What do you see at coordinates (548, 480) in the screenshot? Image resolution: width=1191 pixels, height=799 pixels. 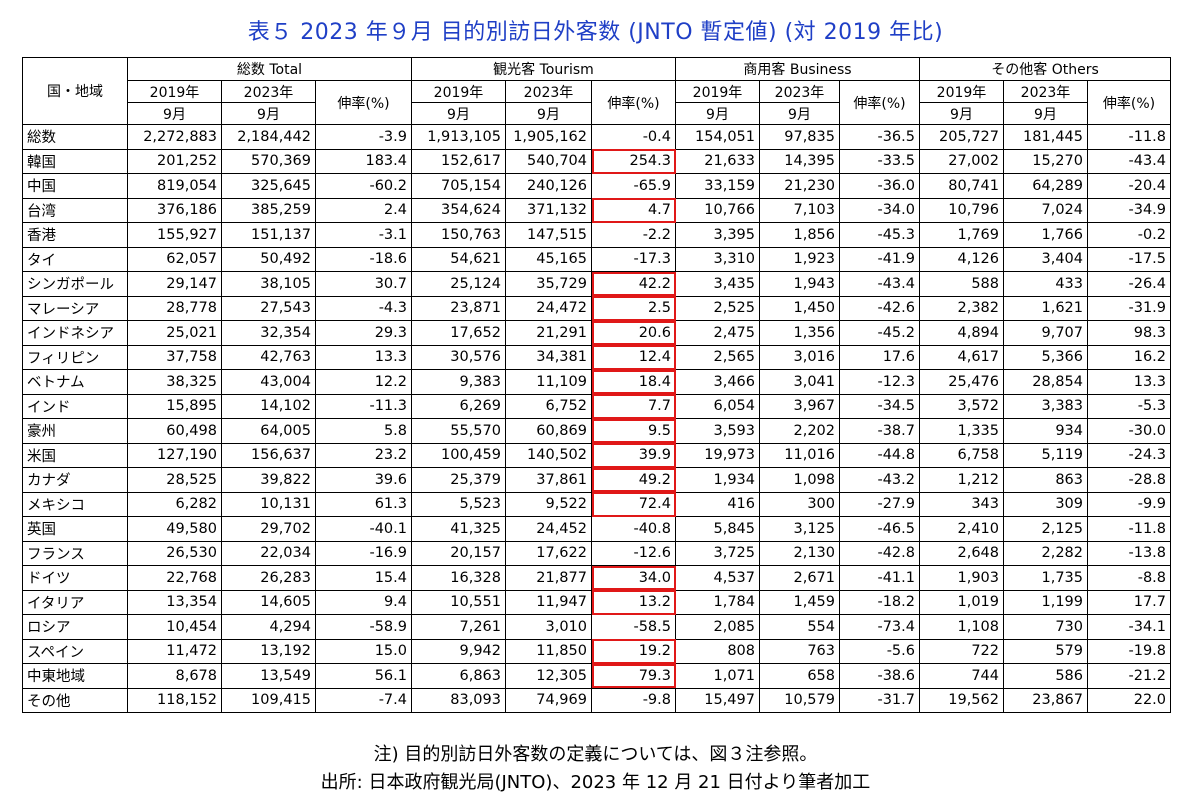 I see `value-cell: 37,861` at bounding box center [548, 480].